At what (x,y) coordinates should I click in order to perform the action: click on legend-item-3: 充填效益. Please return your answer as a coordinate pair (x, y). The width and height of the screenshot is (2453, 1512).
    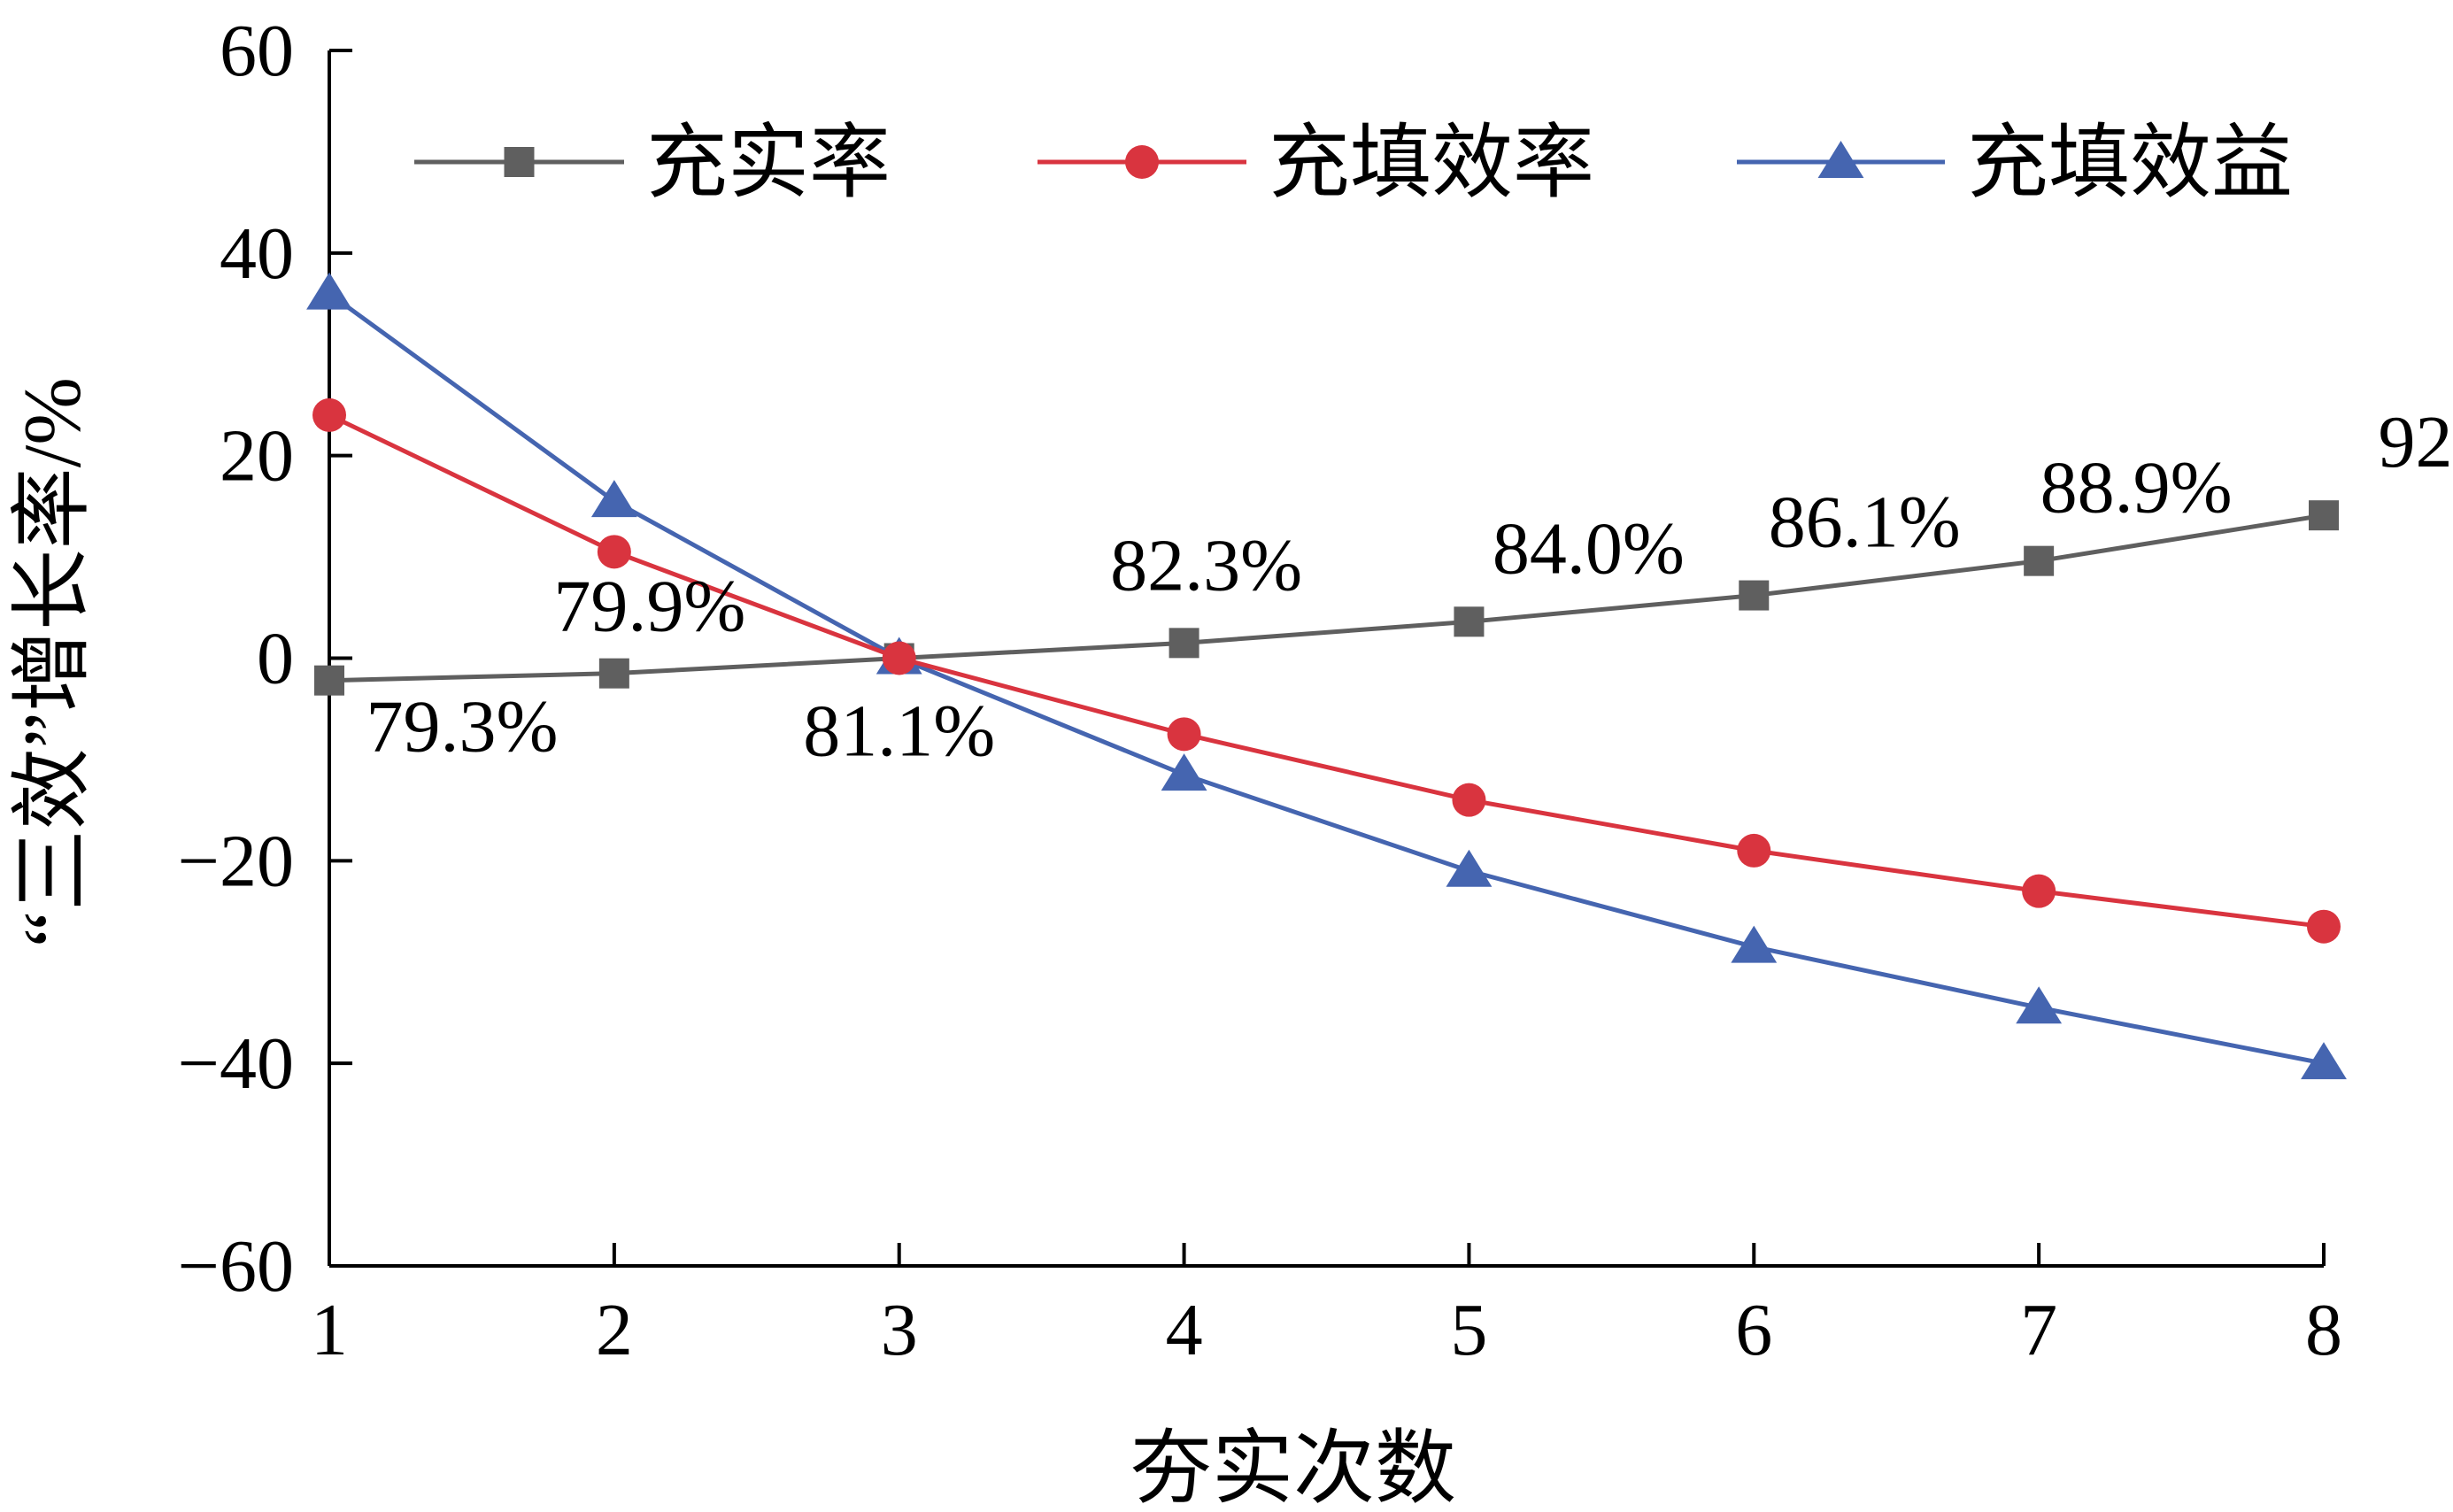
    Looking at the image, I should click on (2015, 163).